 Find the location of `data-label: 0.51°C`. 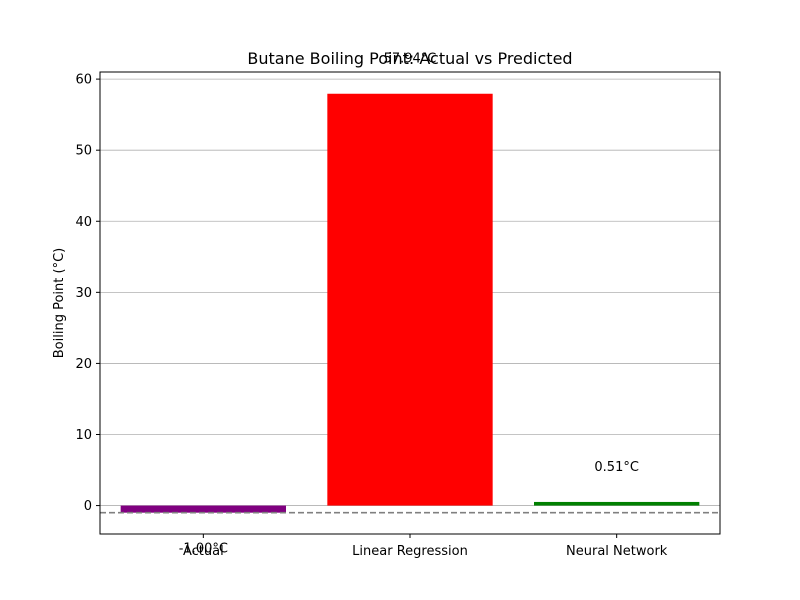

data-label: 0.51°C is located at coordinates (616, 467).